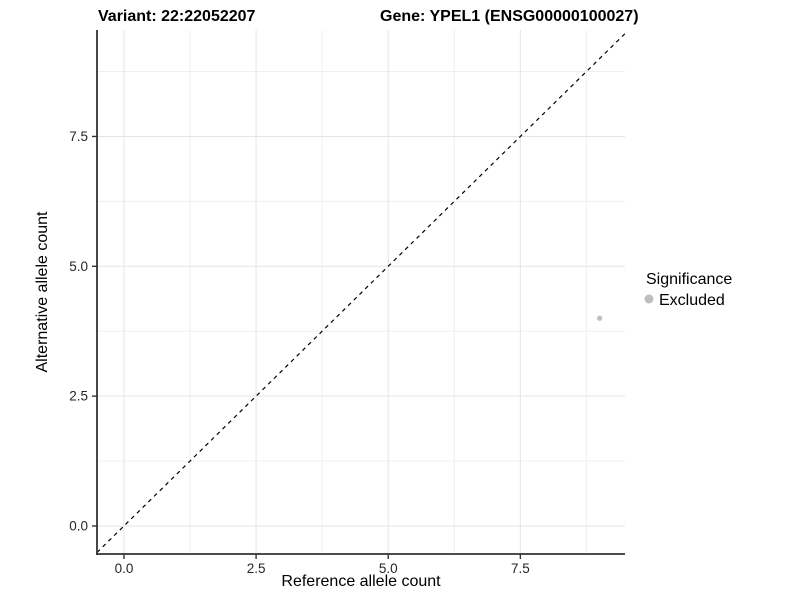  I want to click on legend-title: Significance, so click(689, 279).